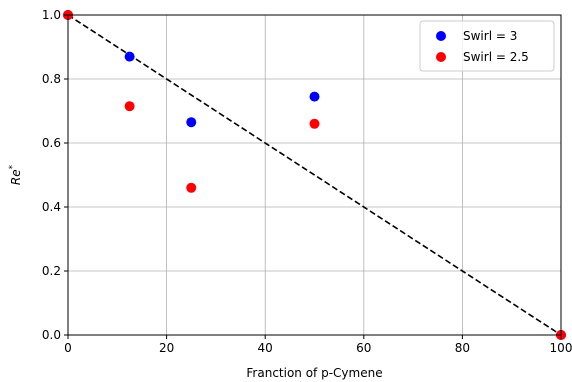 The width and height of the screenshot is (572, 382). Describe the element at coordinates (318, 345) in the screenshot. I see `x-axis-ticks: 0 20 40 60 80 100` at that location.